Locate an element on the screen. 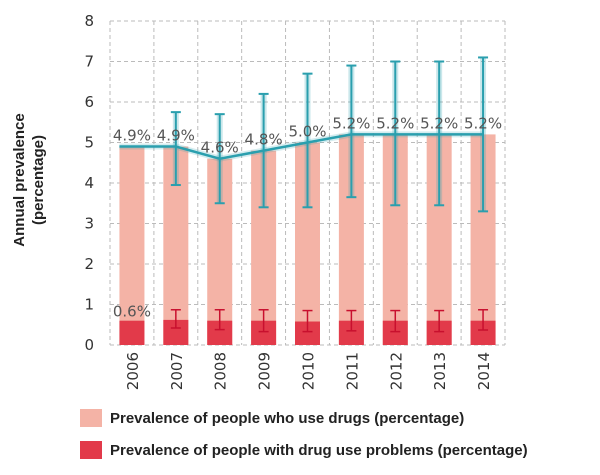 The height and width of the screenshot is (475, 600). x-tick-label: 2013 is located at coordinates (440, 371).